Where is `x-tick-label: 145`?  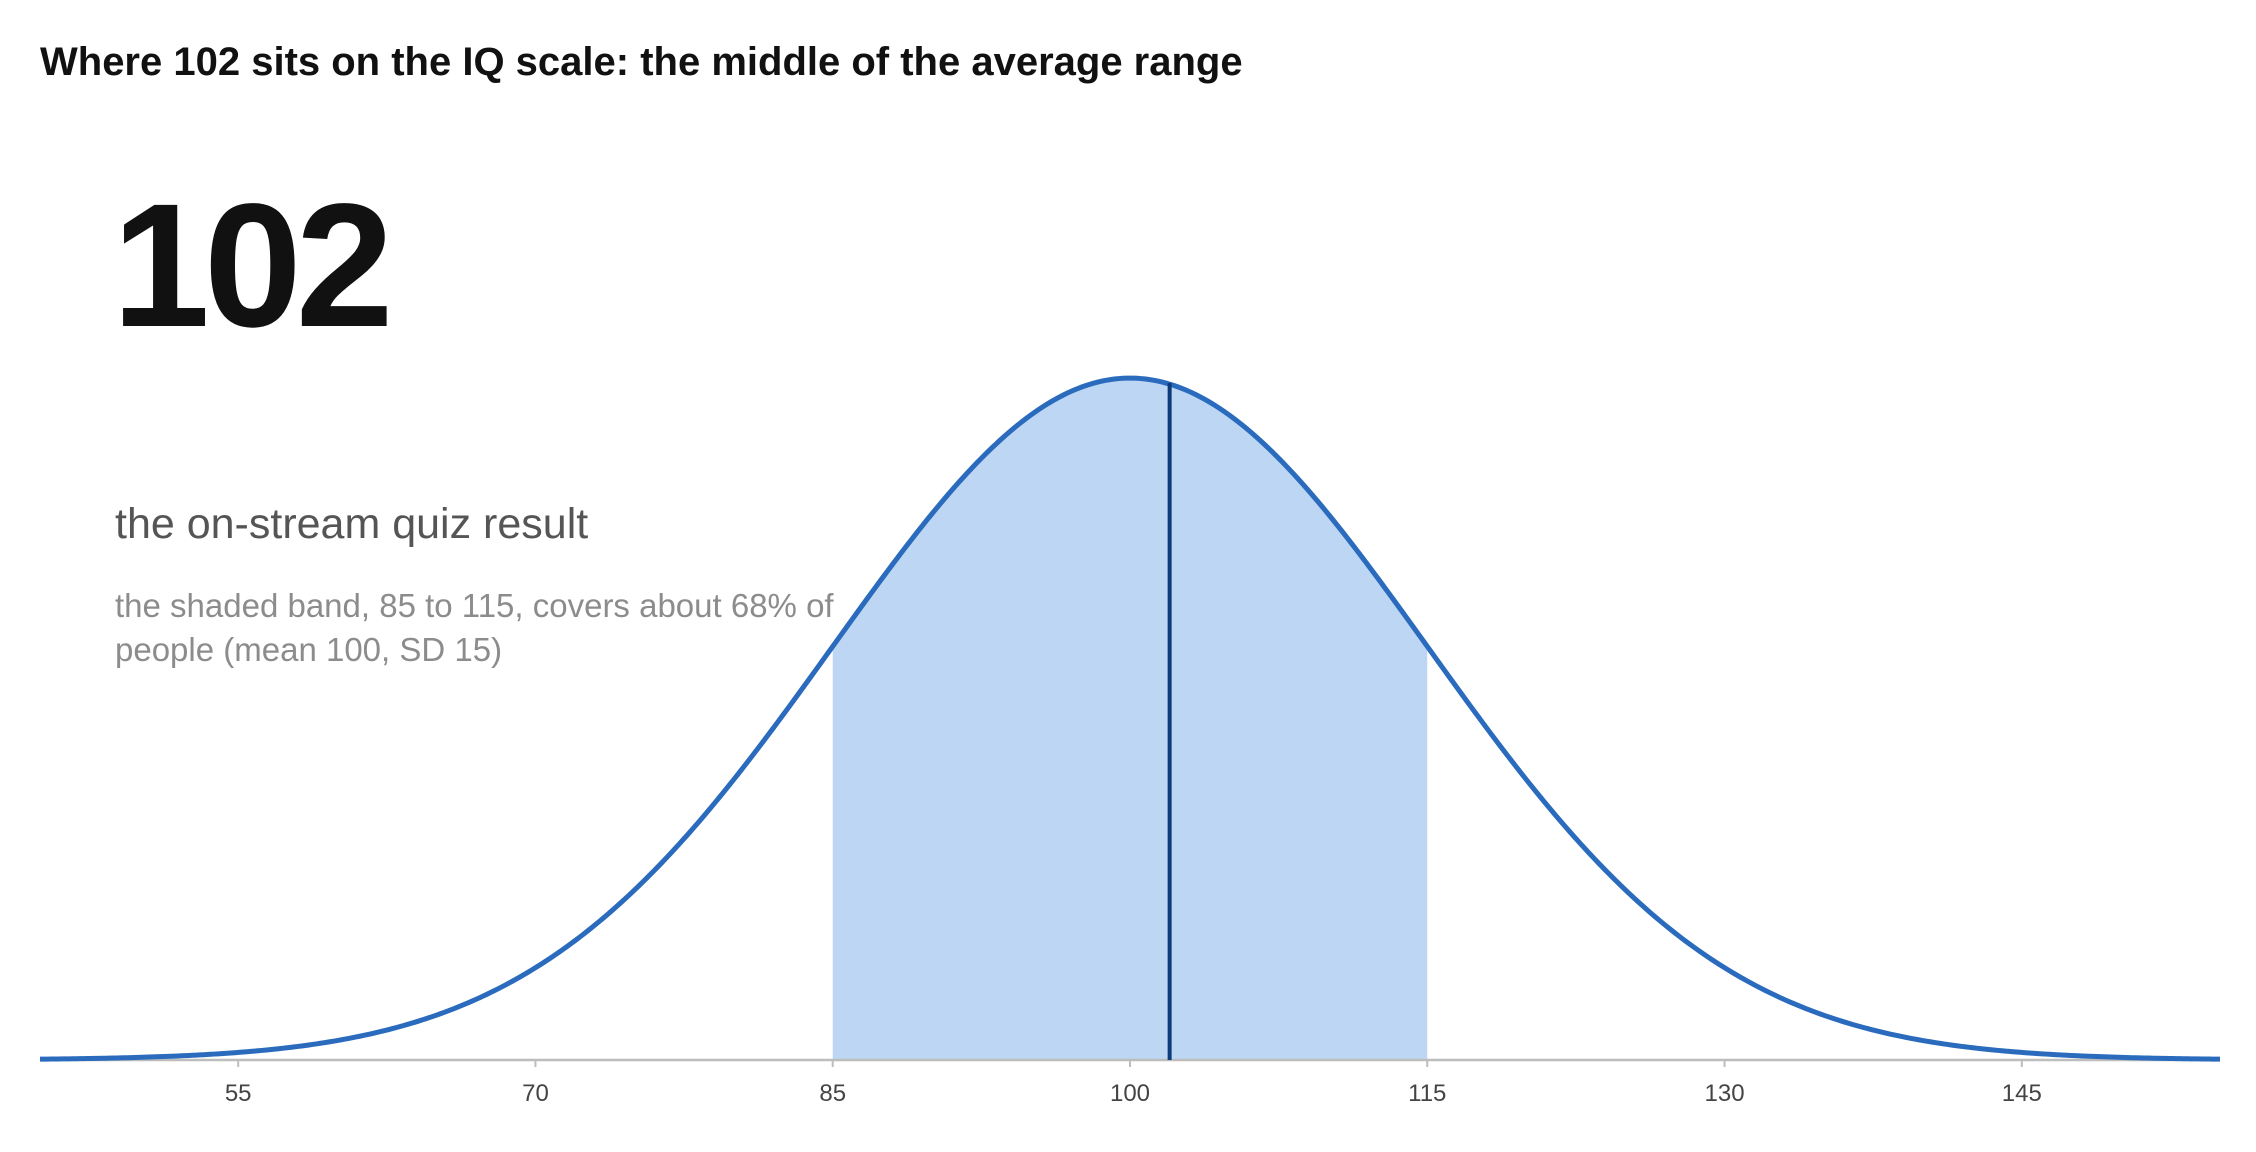 x-tick-label: 145 is located at coordinates (2022, 1093).